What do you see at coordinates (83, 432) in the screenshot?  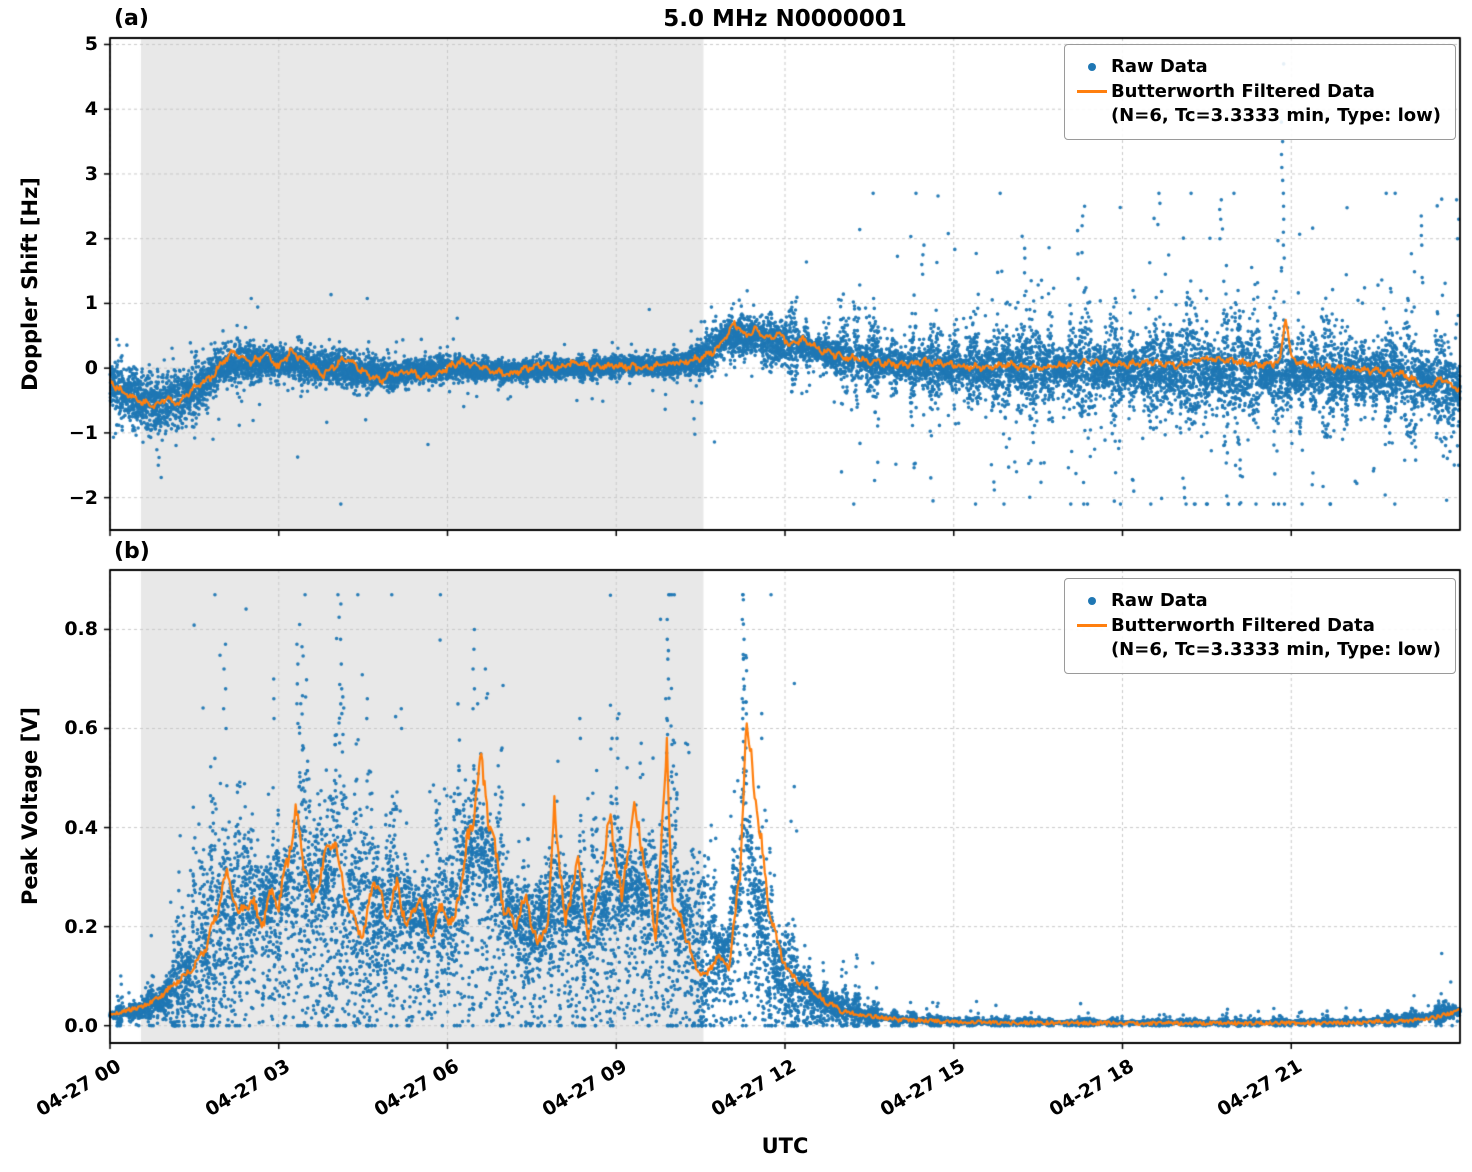 I see `y-tick-label-text: −1` at bounding box center [83, 432].